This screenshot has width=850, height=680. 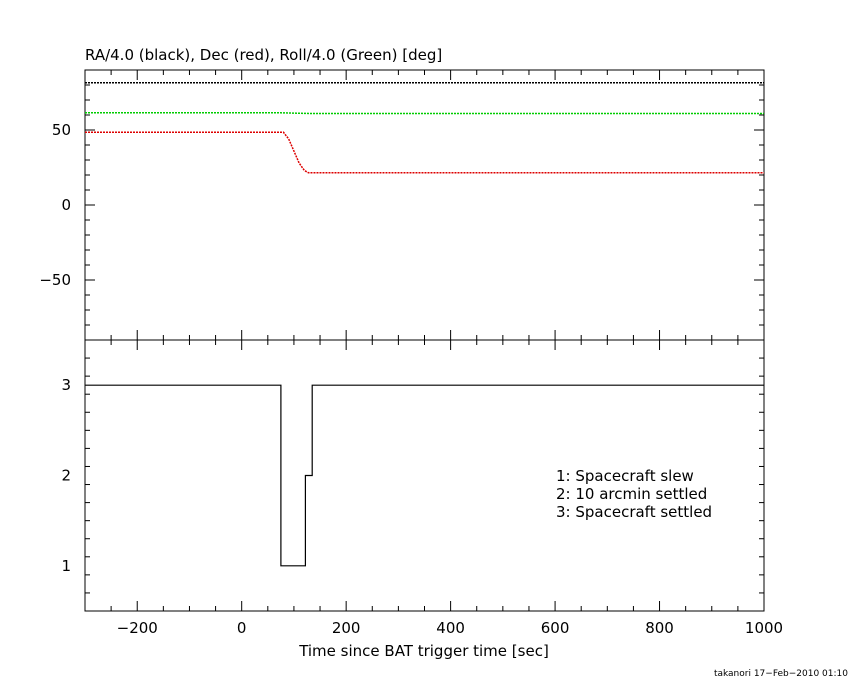 What do you see at coordinates (66, 205) in the screenshot?
I see `y-tick-label: 0` at bounding box center [66, 205].